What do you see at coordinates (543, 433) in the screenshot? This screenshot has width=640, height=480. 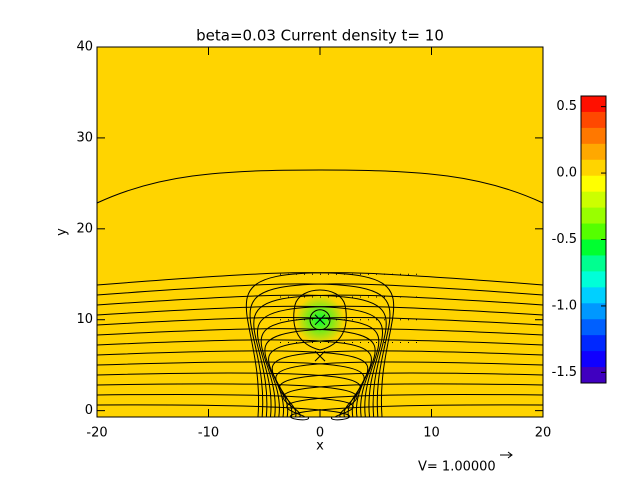 I see `x-tick-label: 20` at bounding box center [543, 433].